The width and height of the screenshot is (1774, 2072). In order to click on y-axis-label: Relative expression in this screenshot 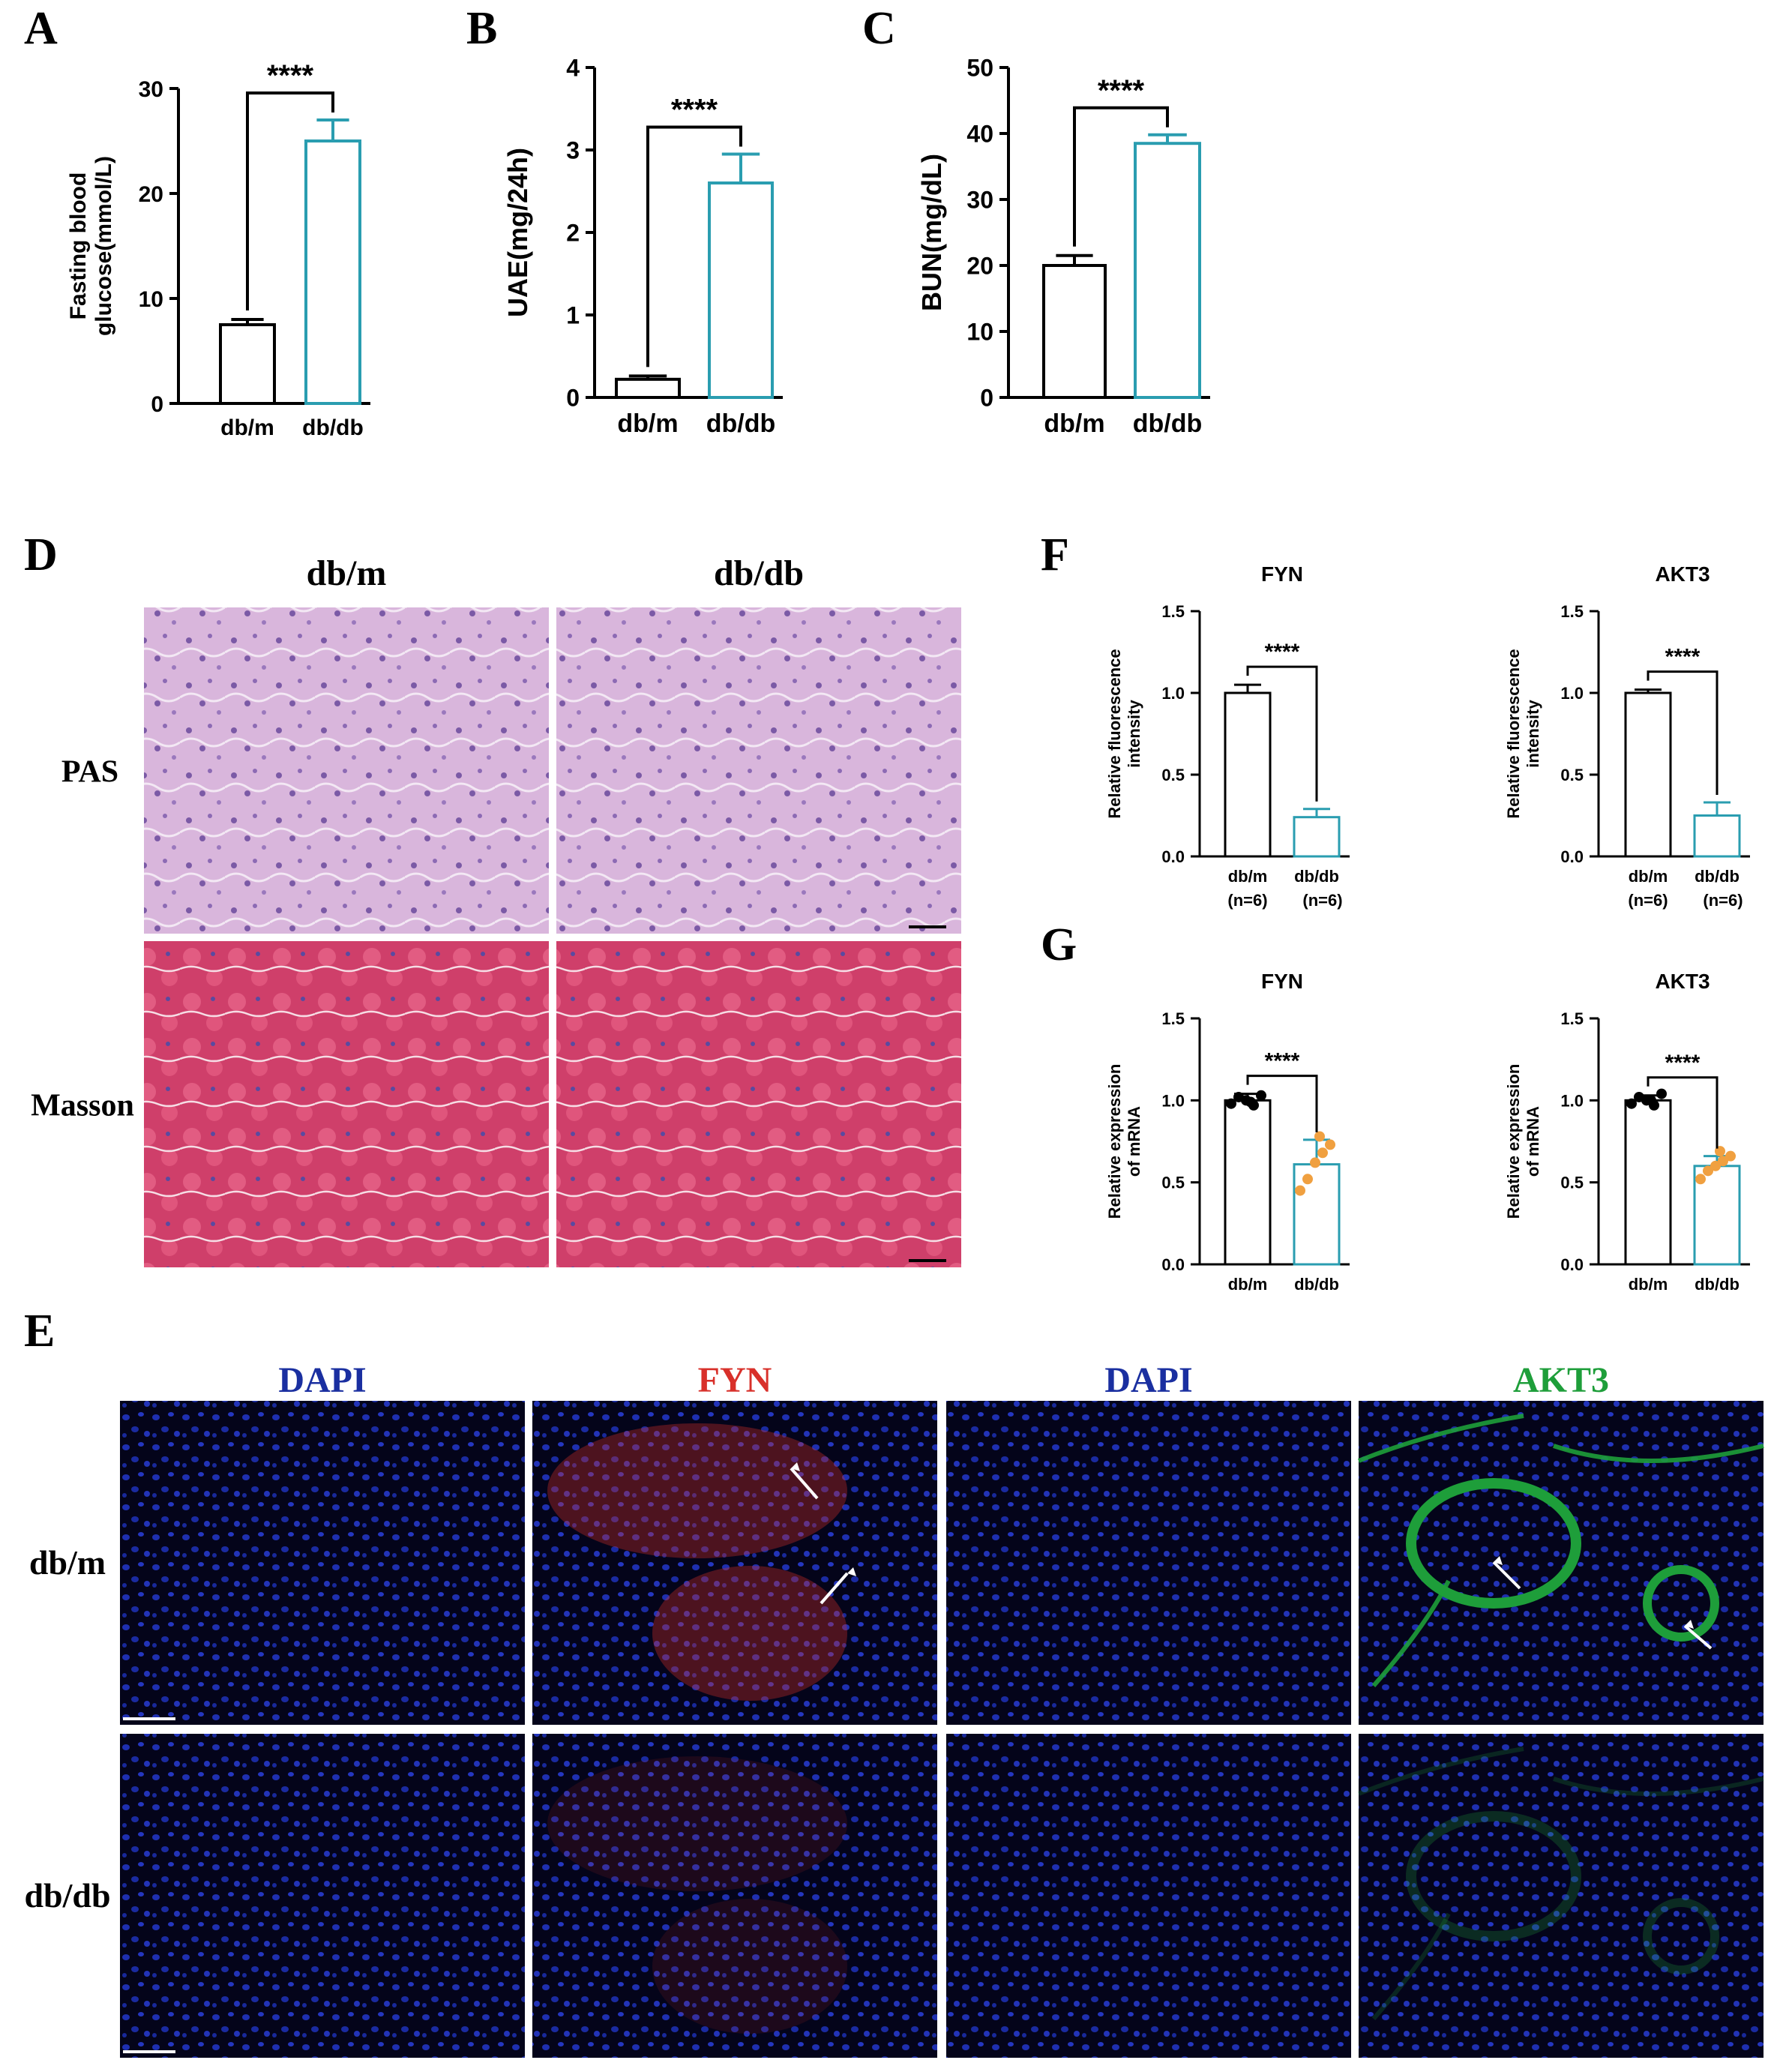, I will do `click(1513, 1141)`.